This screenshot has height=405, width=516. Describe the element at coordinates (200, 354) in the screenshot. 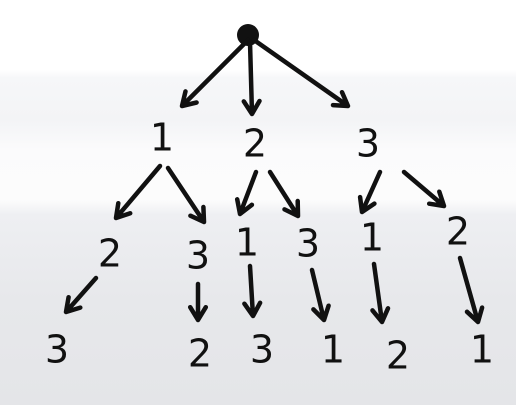

I see `leaf-1-3-2: 2` at that location.